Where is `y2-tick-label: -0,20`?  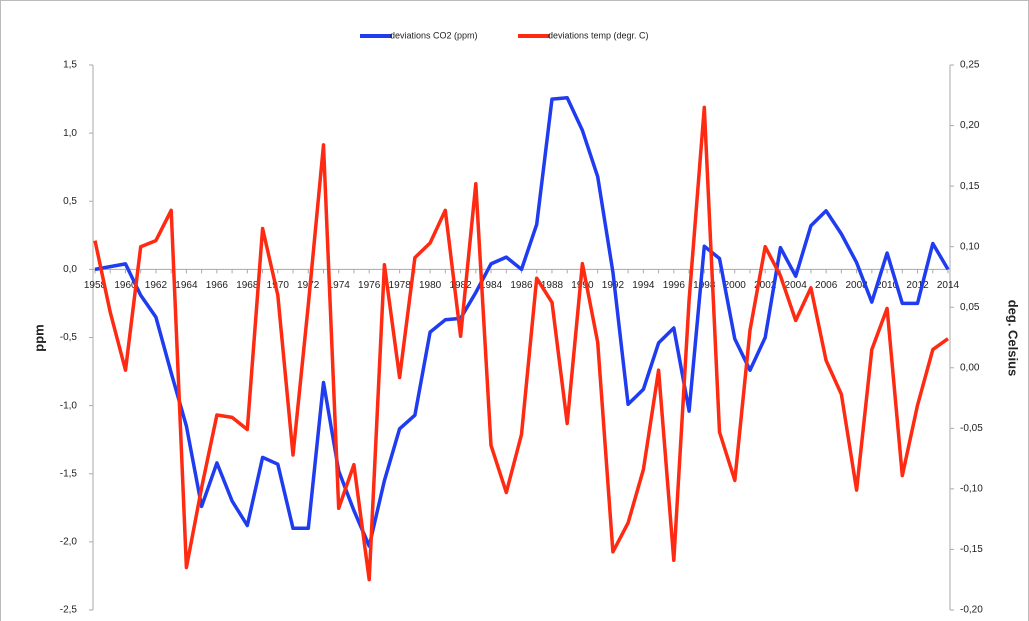 y2-tick-label: -0,20 is located at coordinates (971, 610).